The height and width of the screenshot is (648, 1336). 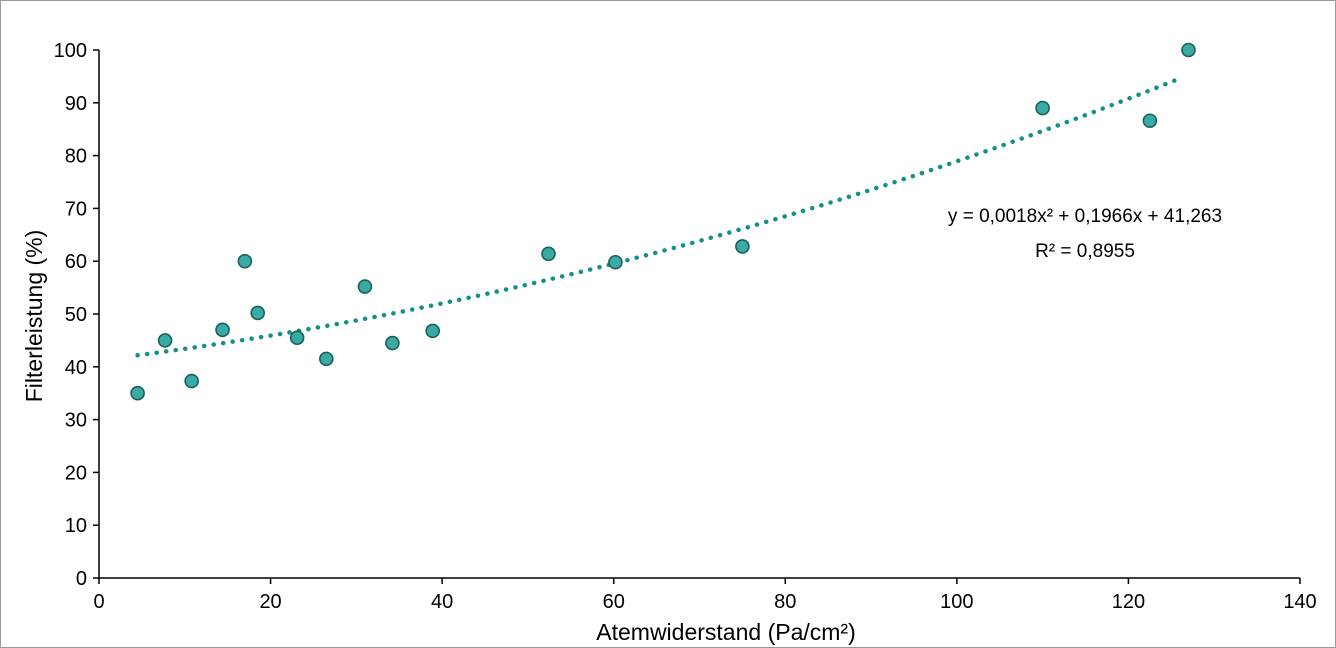 What do you see at coordinates (442, 602) in the screenshot?
I see `x-tick-label: 40` at bounding box center [442, 602].